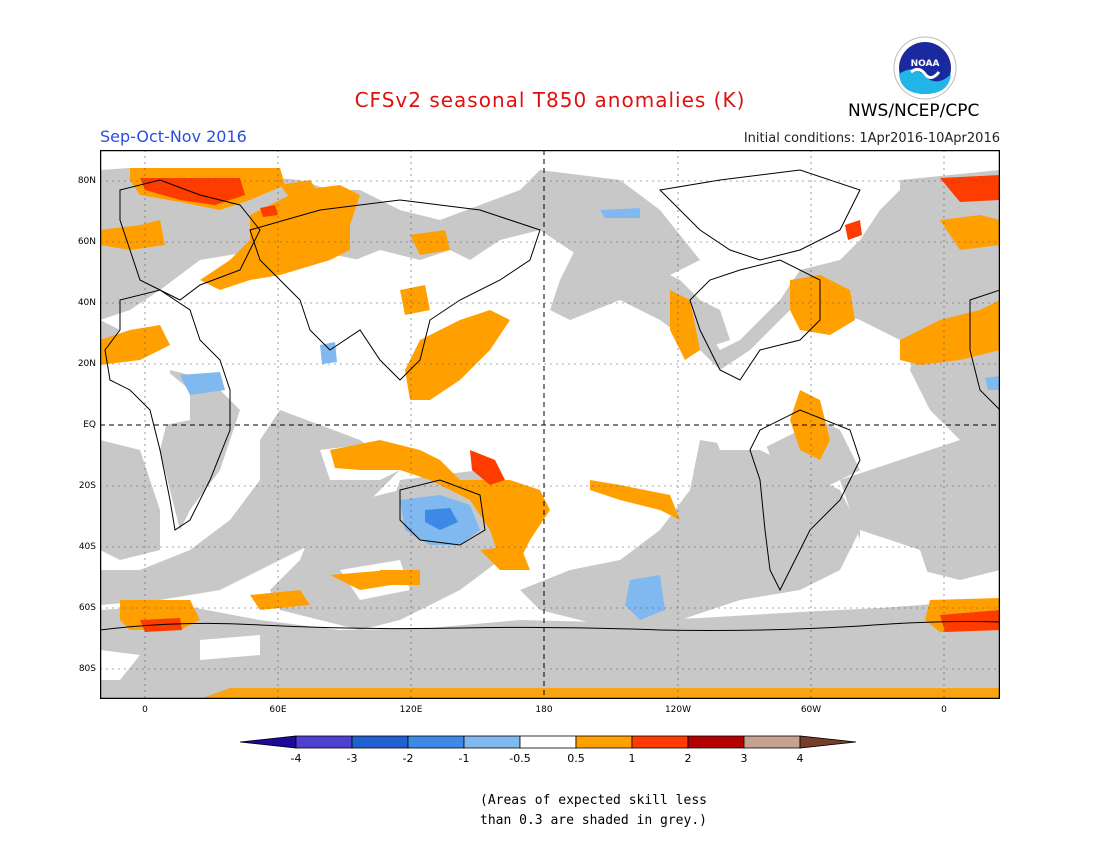 The image size is (1100, 850). I want to click on colorbar-tick-label: 4, so click(800, 758).